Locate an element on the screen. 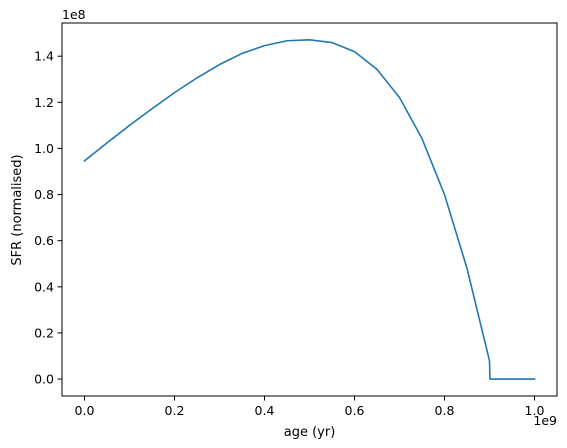  x-axis-label: age (yr) is located at coordinates (310, 432).